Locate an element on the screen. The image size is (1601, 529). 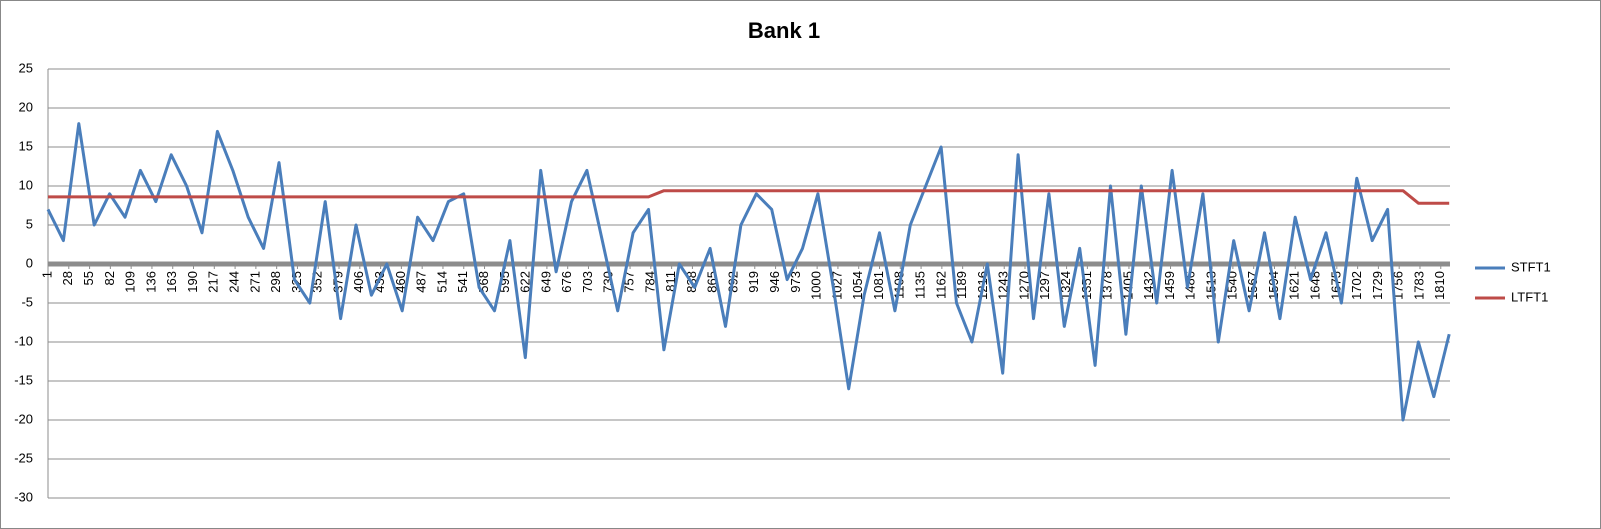
y-tick-label: 20 is located at coordinates (26, 106).